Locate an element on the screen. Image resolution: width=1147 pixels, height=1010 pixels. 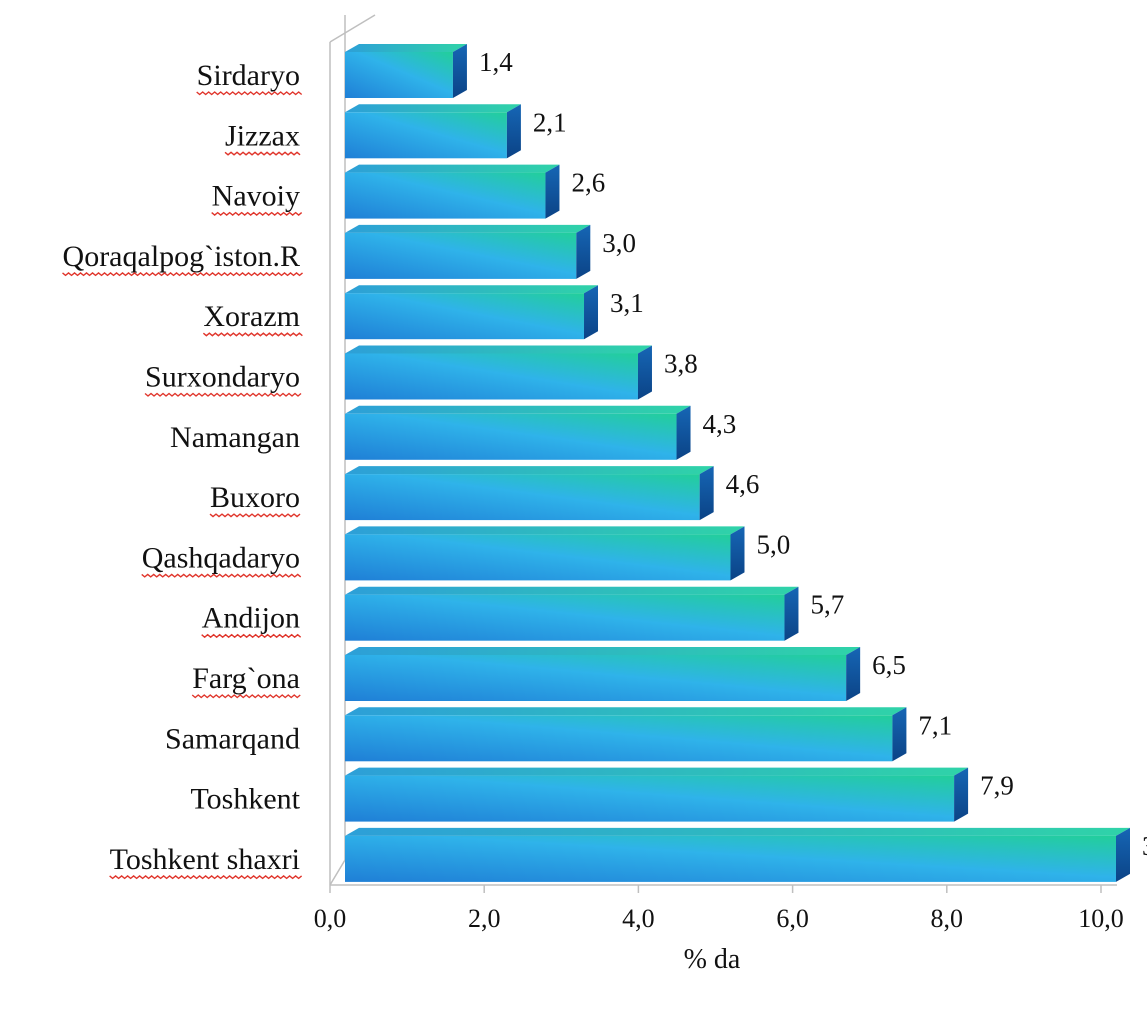
value-label: 5,0 is located at coordinates (774, 544).